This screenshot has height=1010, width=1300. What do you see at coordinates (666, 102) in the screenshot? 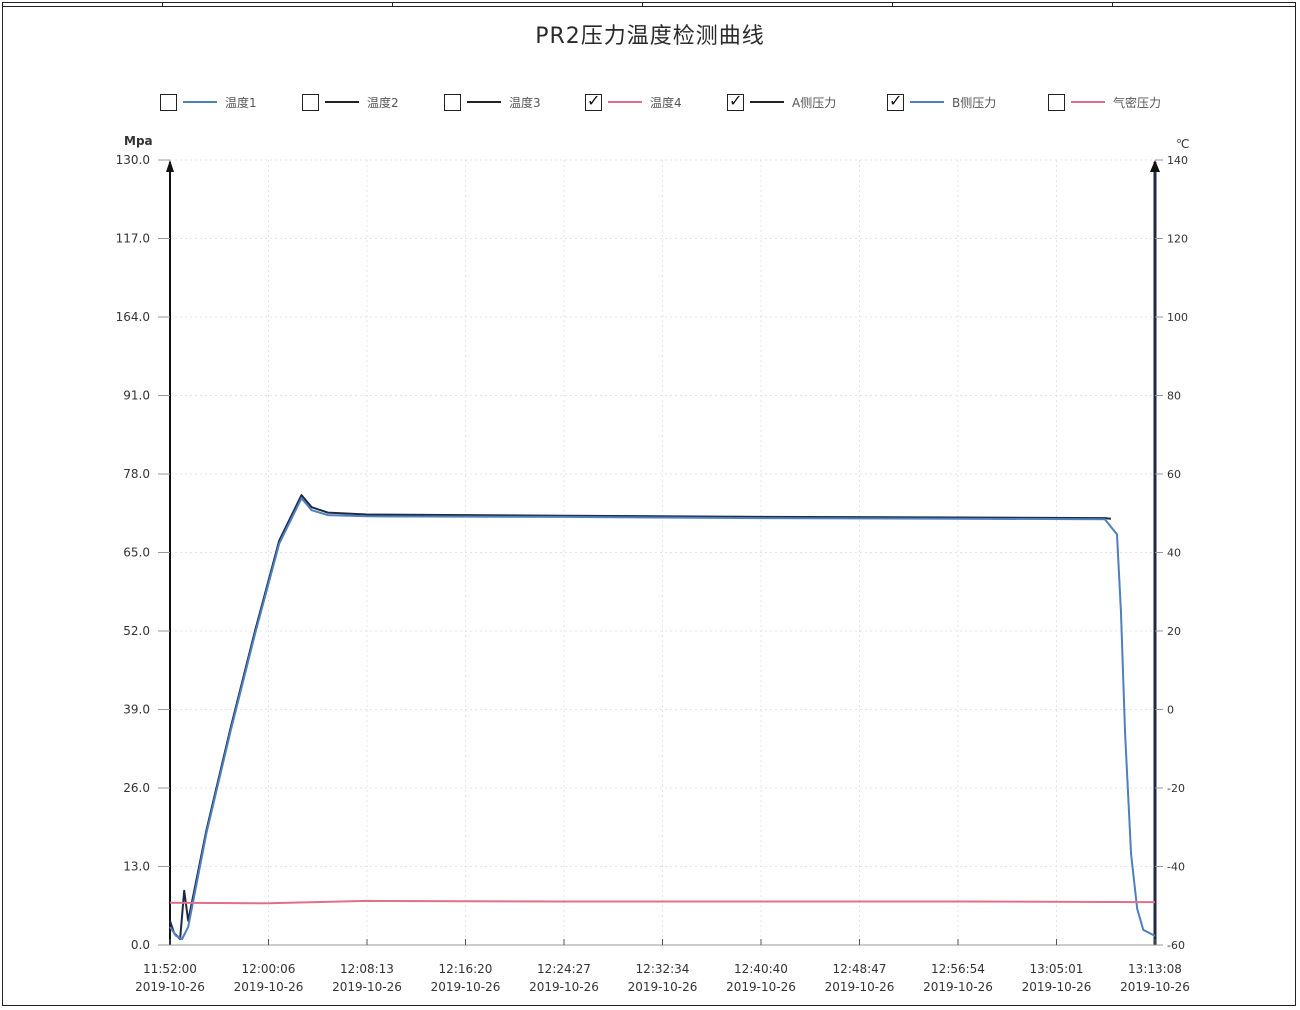
I see `legend-label: 温度4` at bounding box center [666, 102].